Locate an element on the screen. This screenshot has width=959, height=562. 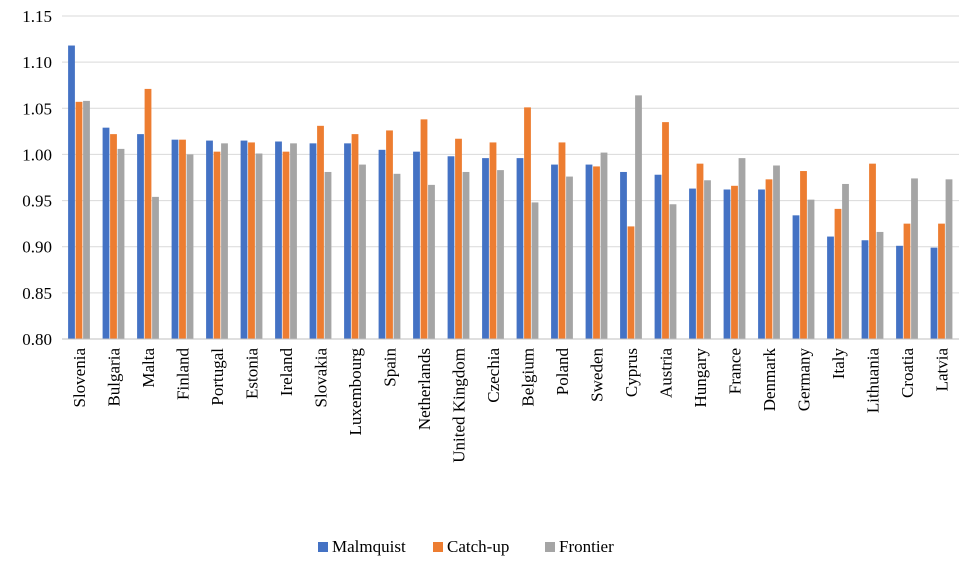
bar-frontier-portugal is located at coordinates (224, 241).